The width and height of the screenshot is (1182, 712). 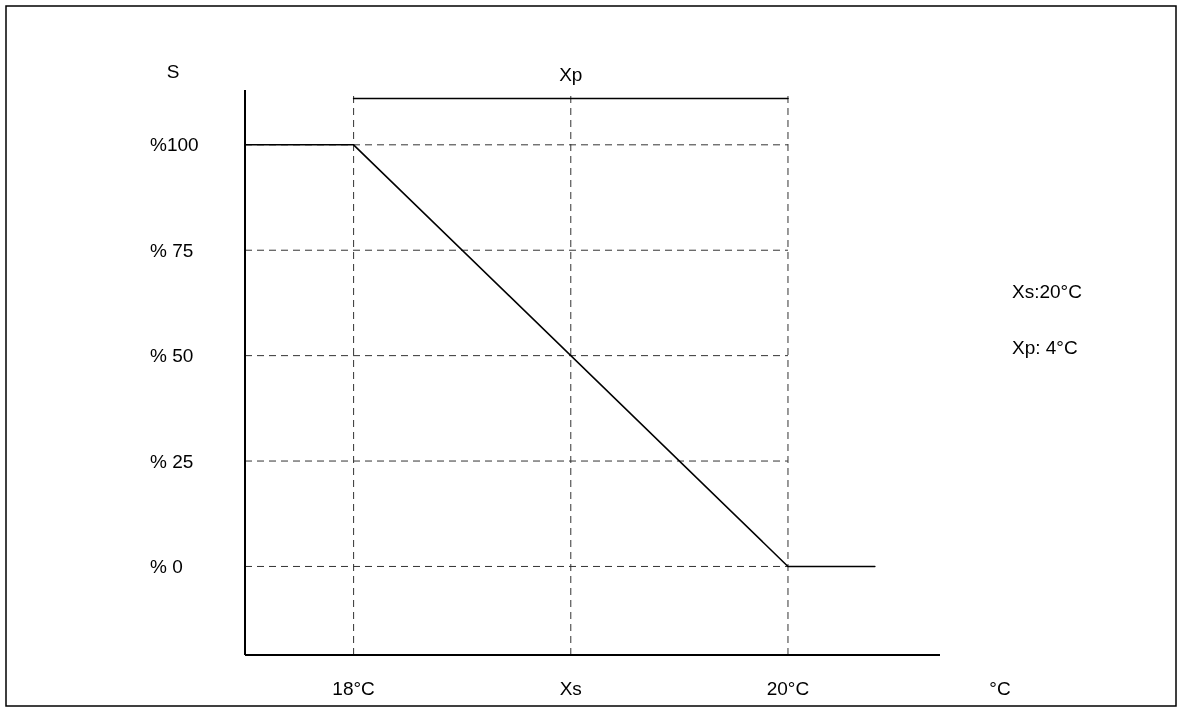 I want to click on y-tick-label: % 0, so click(x=166, y=567).